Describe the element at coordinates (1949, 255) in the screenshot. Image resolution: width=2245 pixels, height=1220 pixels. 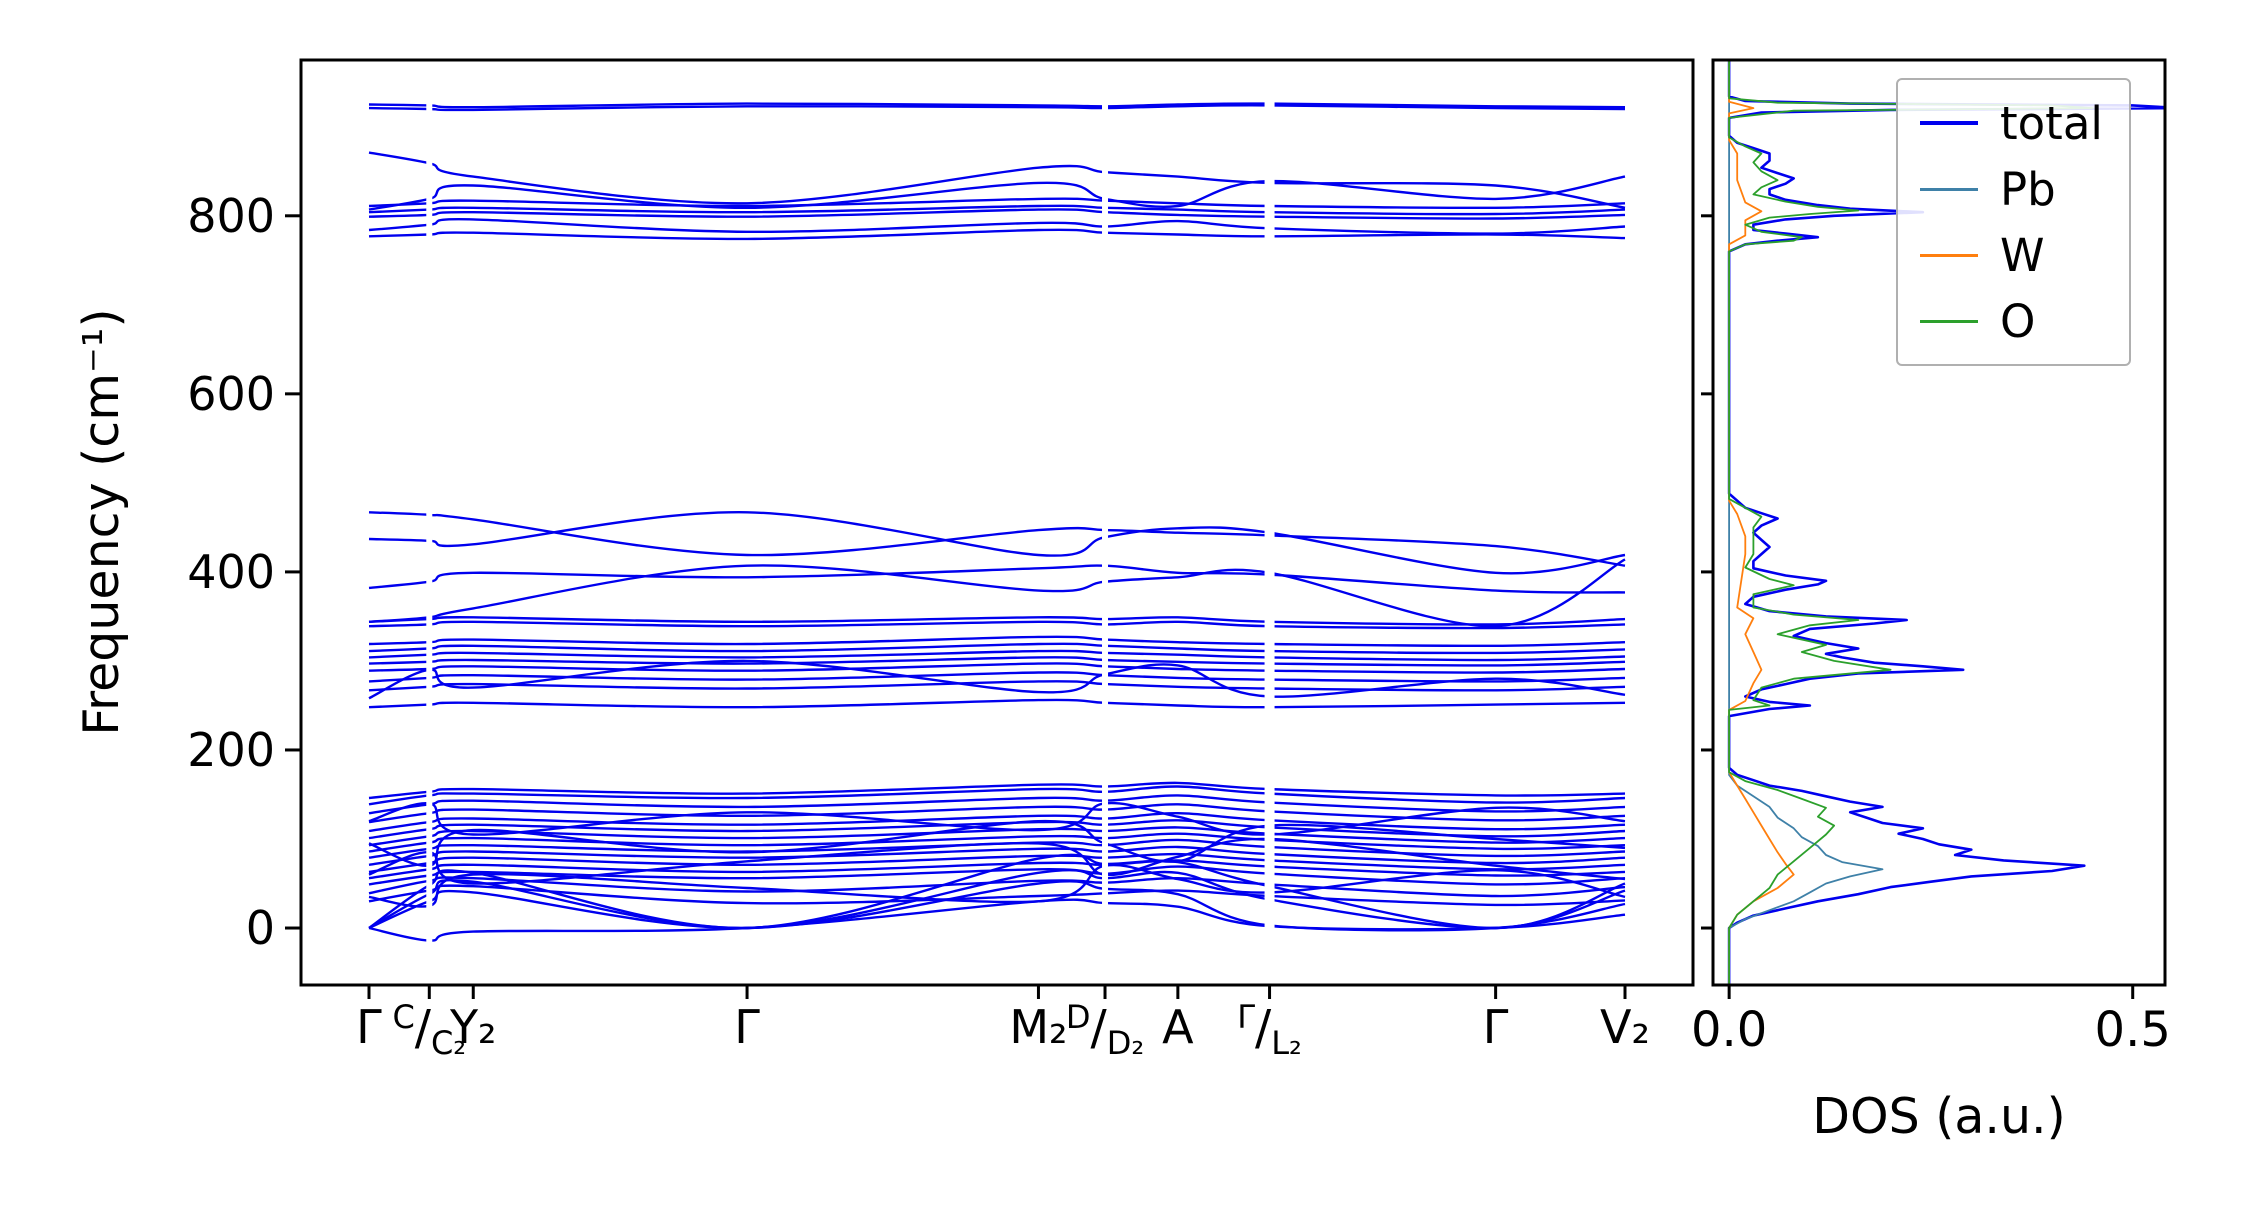
I see `legend-line-W` at that location.